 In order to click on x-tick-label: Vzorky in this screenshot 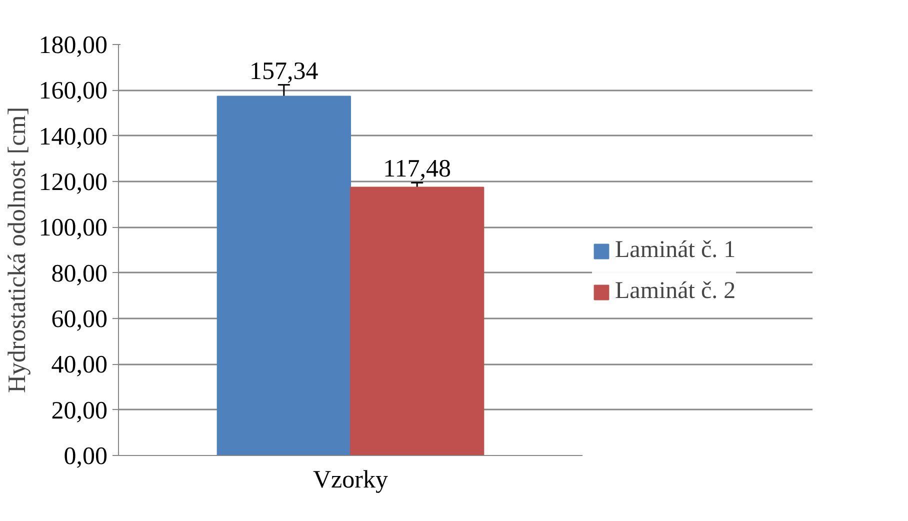, I will do `click(350, 480)`.